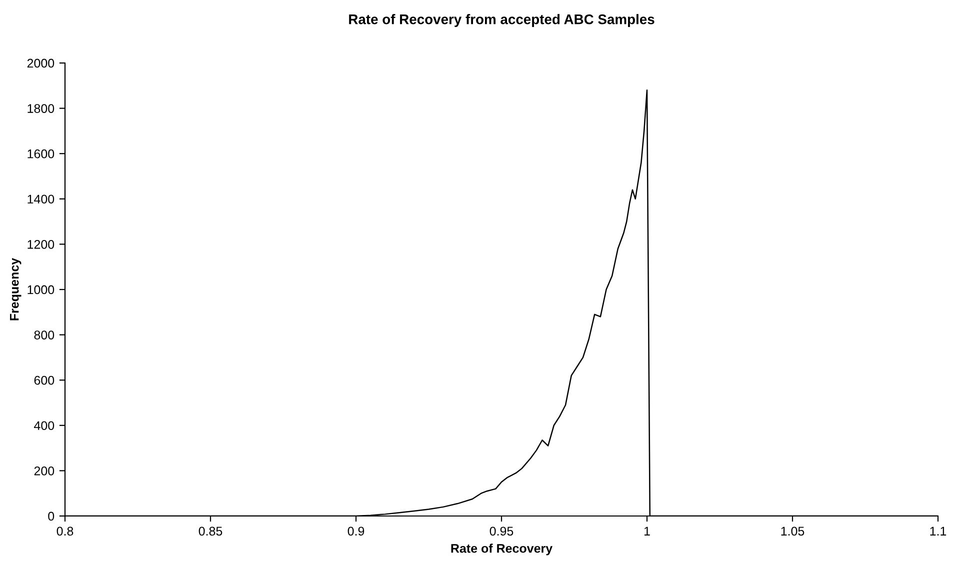 This screenshot has height=571, width=957. I want to click on y-tick-label: 800, so click(44, 335).